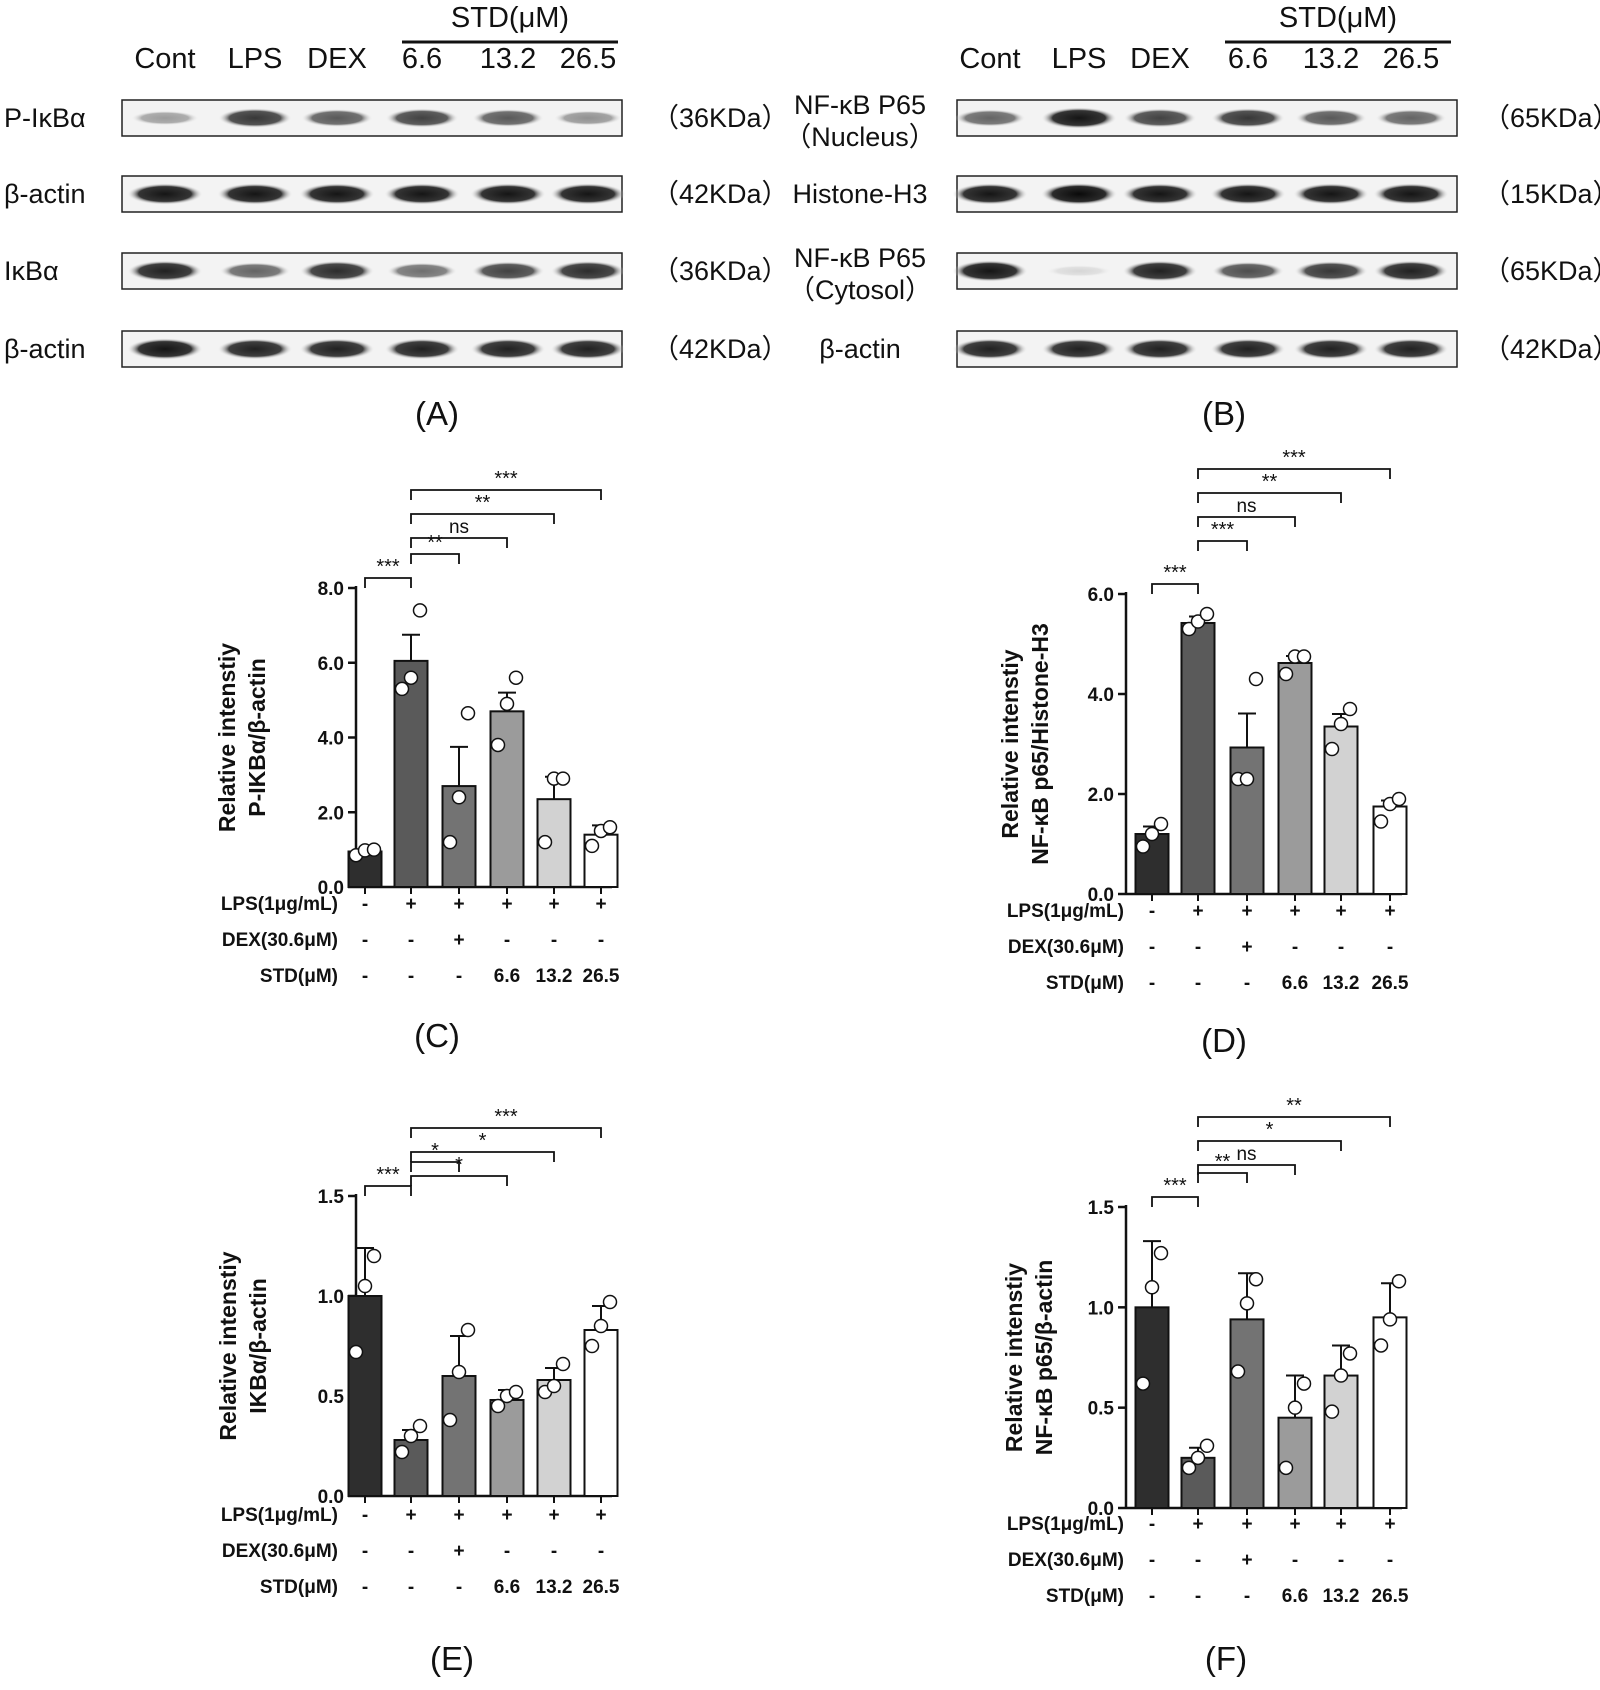  What do you see at coordinates (452, 1658) in the screenshot?
I see `panel-label: (E)` at bounding box center [452, 1658].